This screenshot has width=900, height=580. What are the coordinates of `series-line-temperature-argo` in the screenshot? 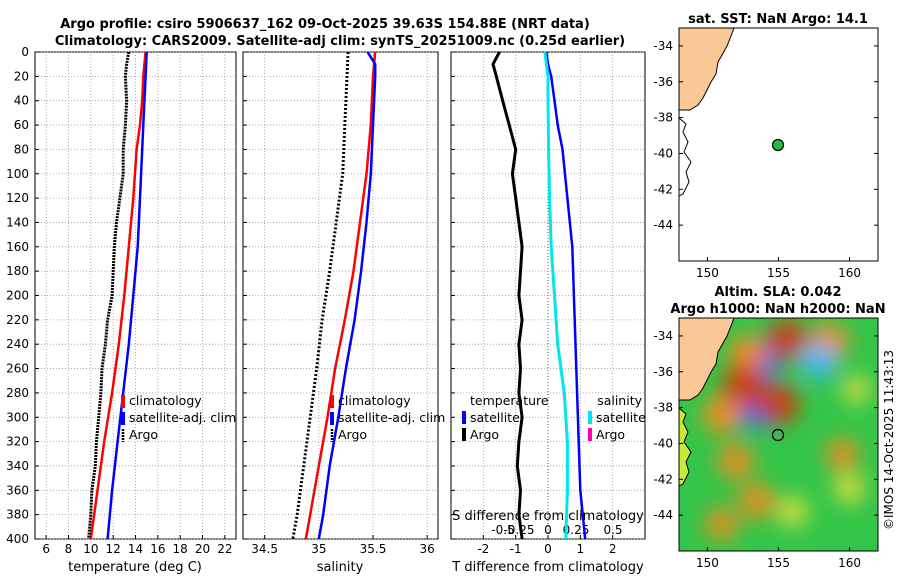 It's located at (507, 295).